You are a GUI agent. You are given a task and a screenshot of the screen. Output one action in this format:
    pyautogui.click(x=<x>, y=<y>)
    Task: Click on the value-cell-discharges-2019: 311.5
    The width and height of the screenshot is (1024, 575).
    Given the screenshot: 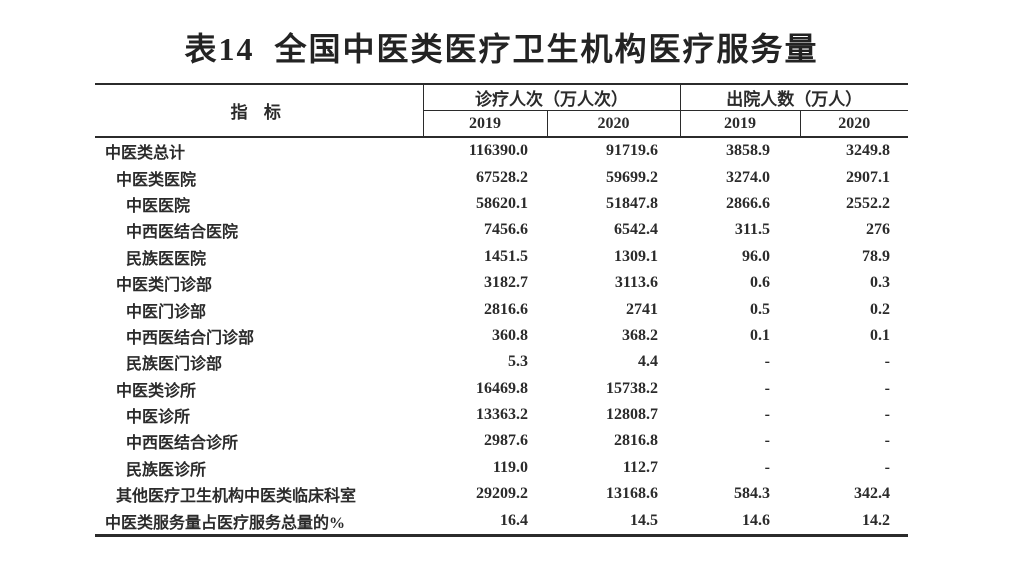 What is the action you would take?
    pyautogui.click(x=752, y=230)
    